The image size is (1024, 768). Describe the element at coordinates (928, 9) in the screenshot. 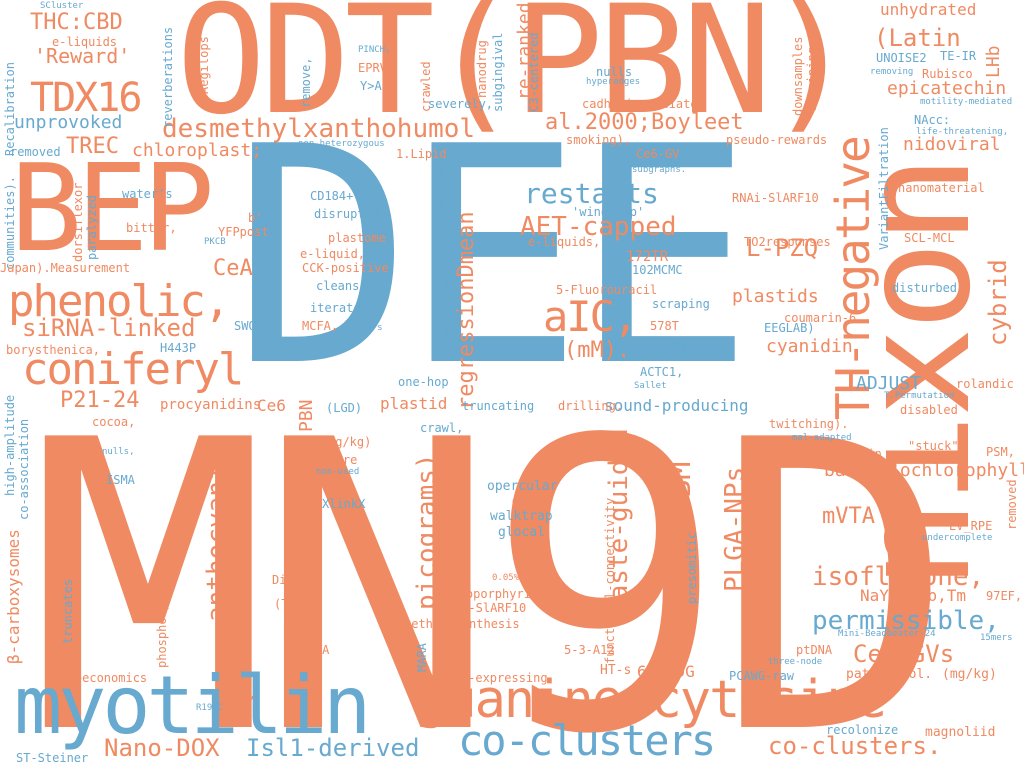

I see `cloud-word: unhydrated` at that location.